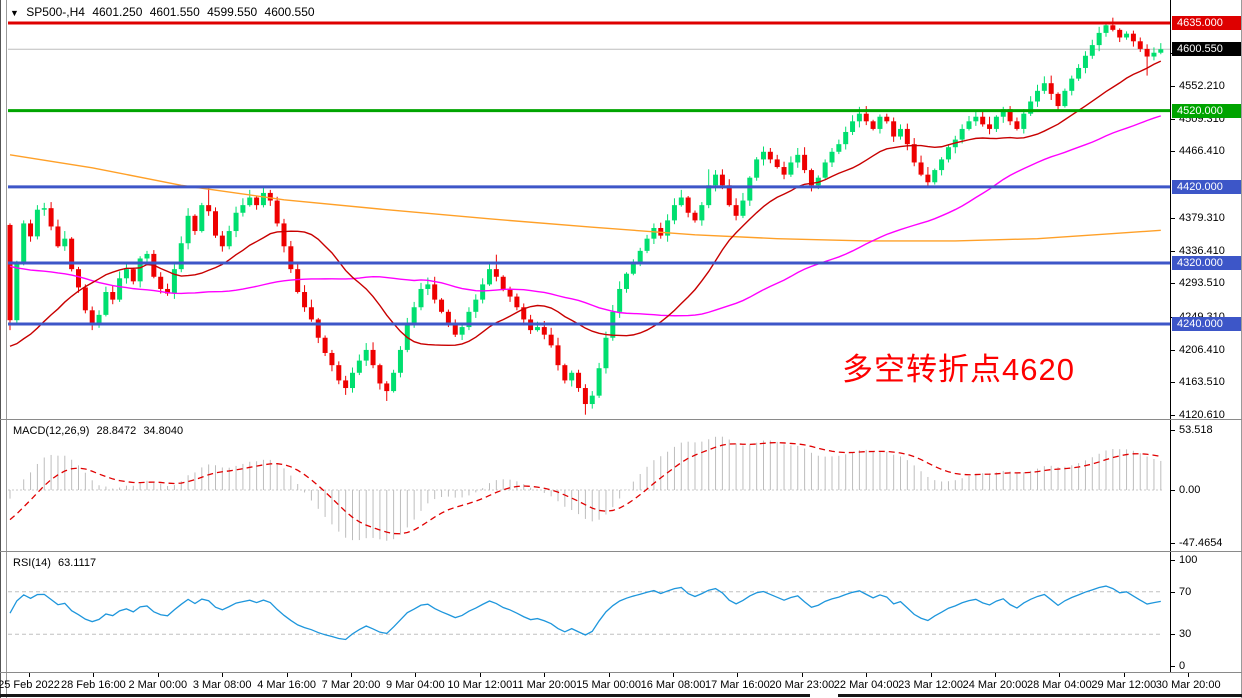 This screenshot has height=698, width=1242. What do you see at coordinates (1188, 685) in the screenshot?
I see `time-label: 30 Mar 20:00` at bounding box center [1188, 685].